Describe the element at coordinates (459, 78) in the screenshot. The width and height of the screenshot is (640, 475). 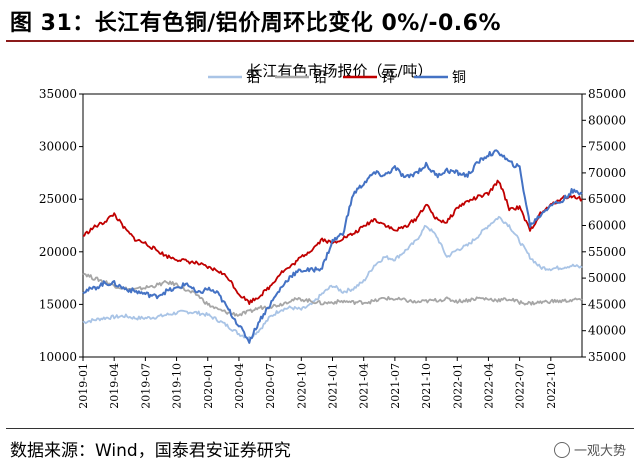
I see `legend-label: 铜` at that location.